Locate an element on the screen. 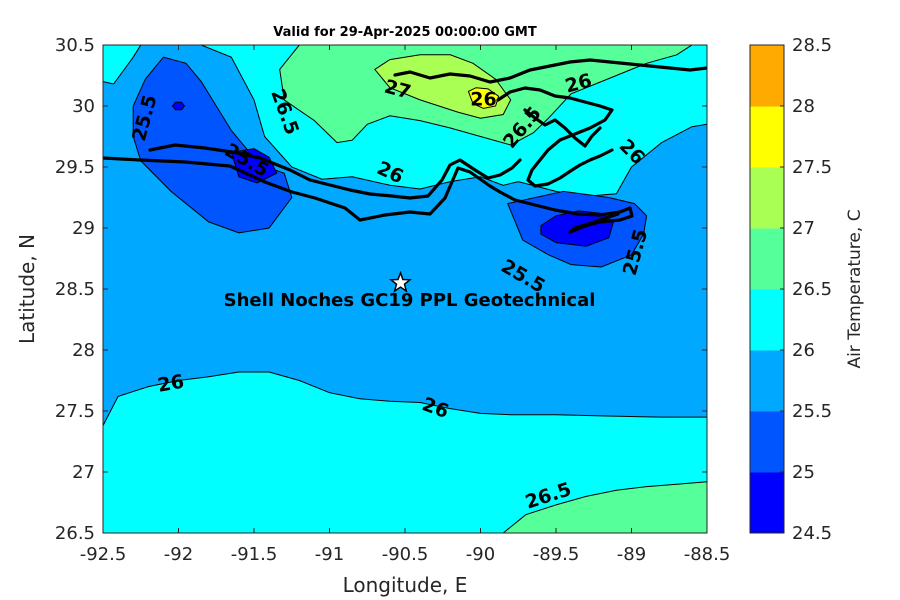  x-tick-label: -92 is located at coordinates (178, 554).